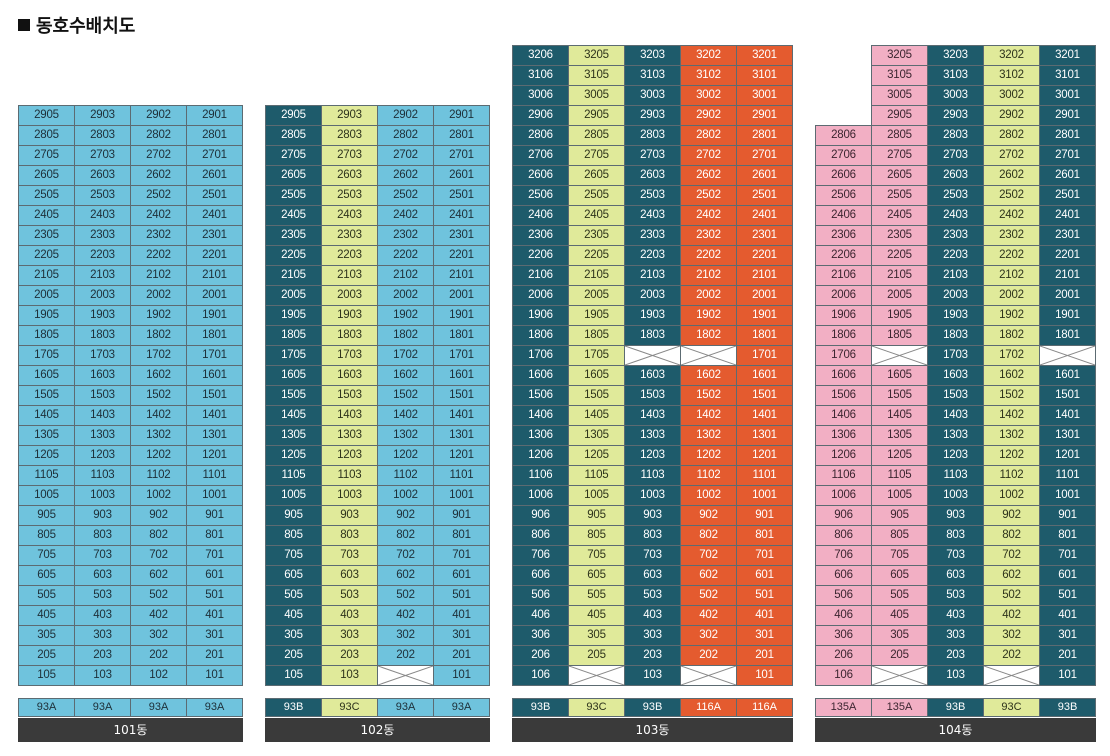 This screenshot has width=1110, height=756. What do you see at coordinates (1011, 615) in the screenshot?
I see `unit-cell: 402` at bounding box center [1011, 615].